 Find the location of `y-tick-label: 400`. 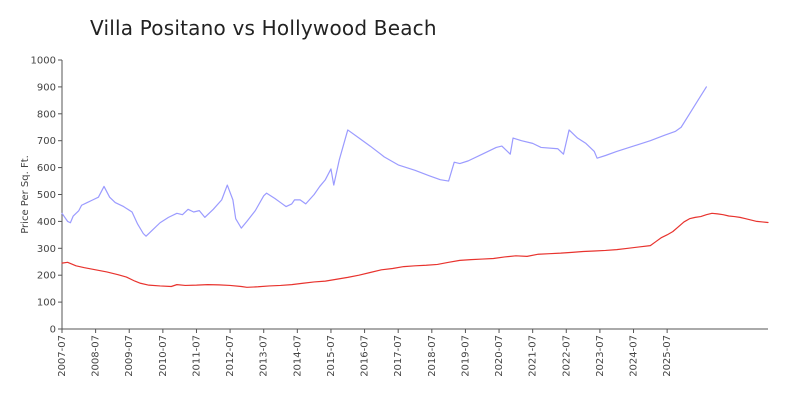

y-tick-label: 400 is located at coordinates (46, 222).